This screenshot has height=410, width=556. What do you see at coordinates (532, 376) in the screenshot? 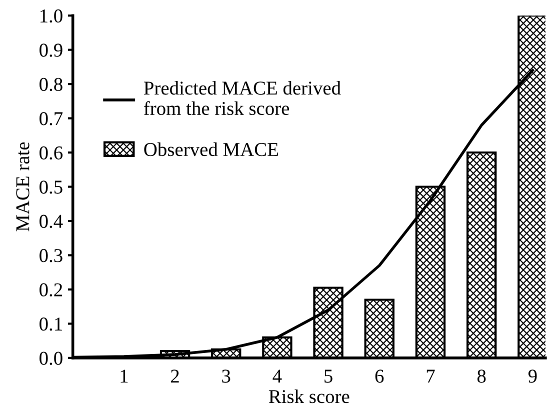
I see `x-tick-label: 9` at bounding box center [532, 376].